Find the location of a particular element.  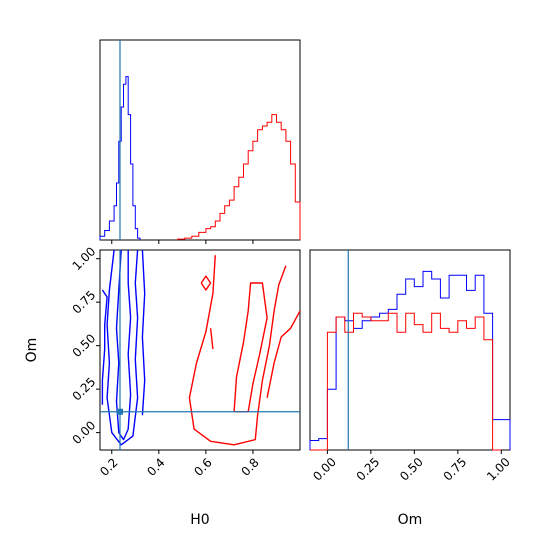

panel-om-marginal-frame is located at coordinates (410, 350).